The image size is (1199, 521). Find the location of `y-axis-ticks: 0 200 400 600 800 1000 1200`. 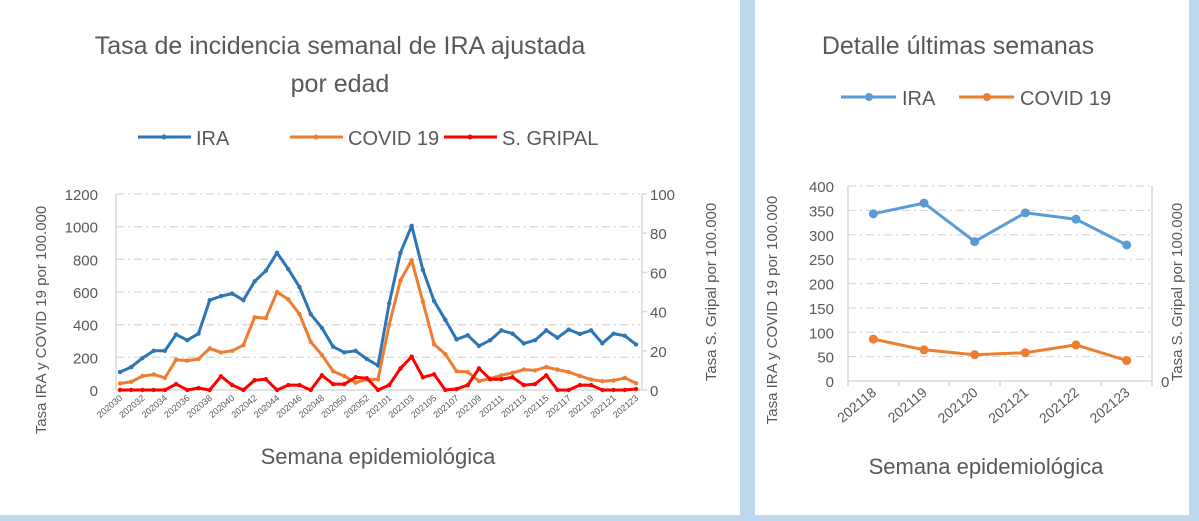

y-axis-ticks: 0 200 400 600 800 1000 1200 is located at coordinates (81, 293).